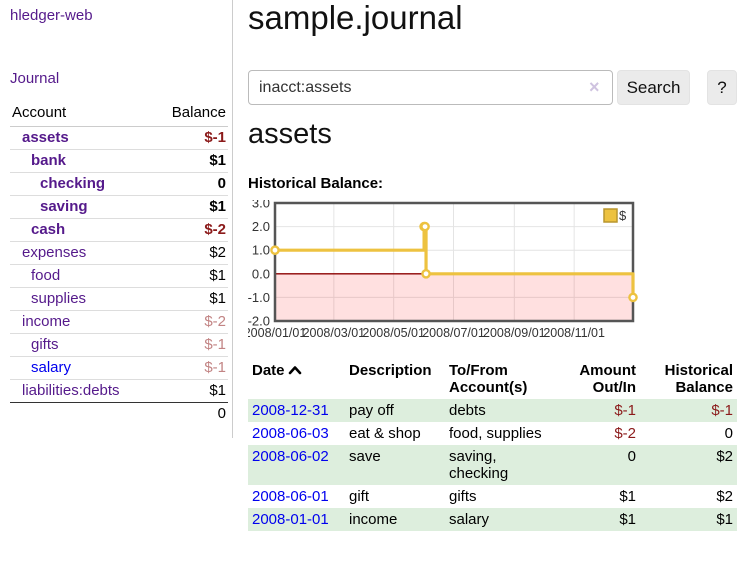 The width and height of the screenshot is (742, 582). What do you see at coordinates (54, 252) in the screenshot?
I see `account-link: expenses` at bounding box center [54, 252].